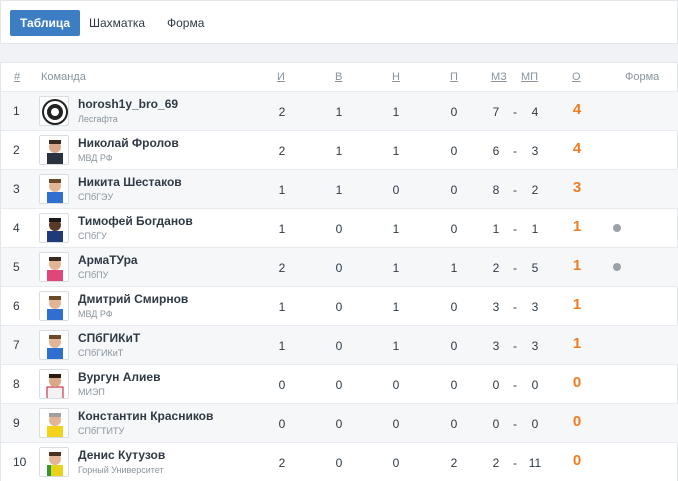 Image resolution: width=678 pixels, height=481 pixels. I want to click on team-name: Константин Красников, so click(146, 416).